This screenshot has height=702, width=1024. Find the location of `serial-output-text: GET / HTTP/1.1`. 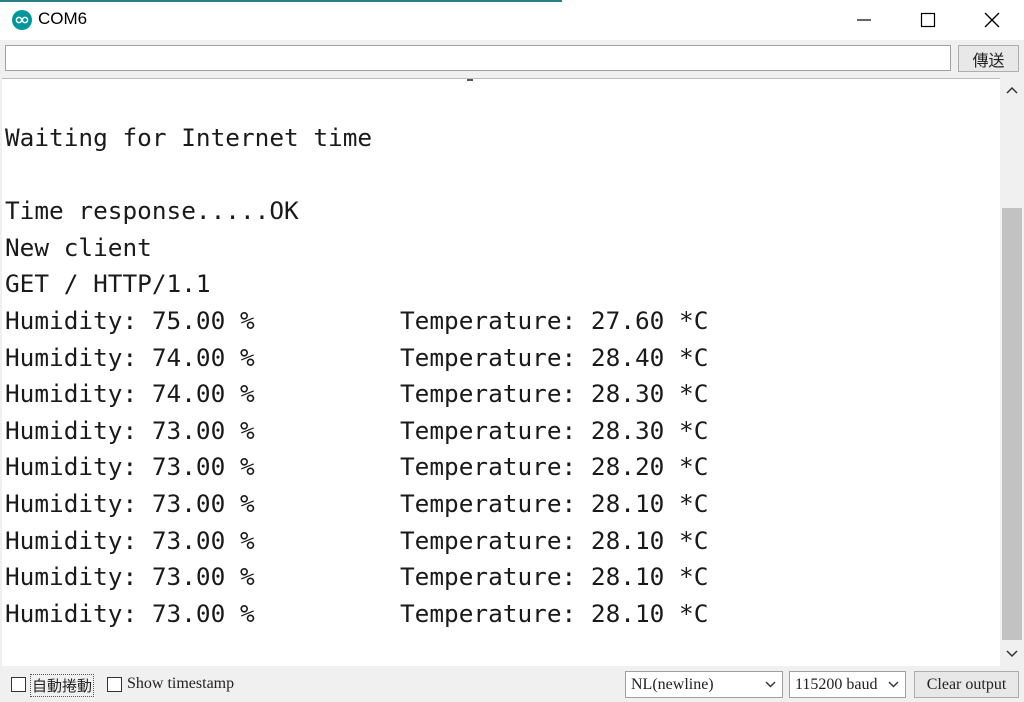

serial-output-text: GET / HTTP/1.1 is located at coordinates (108, 284).